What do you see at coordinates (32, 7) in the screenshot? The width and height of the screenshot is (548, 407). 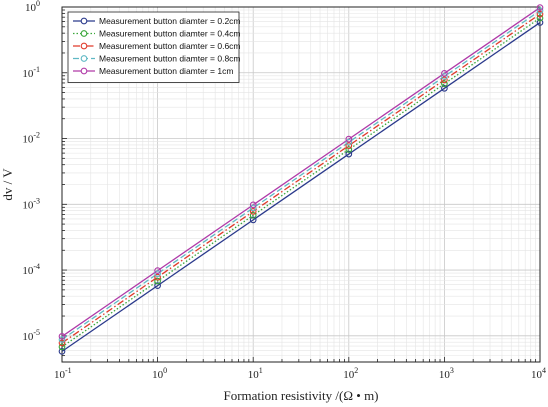 I see `y-tick-label: 10⁰` at bounding box center [32, 7].